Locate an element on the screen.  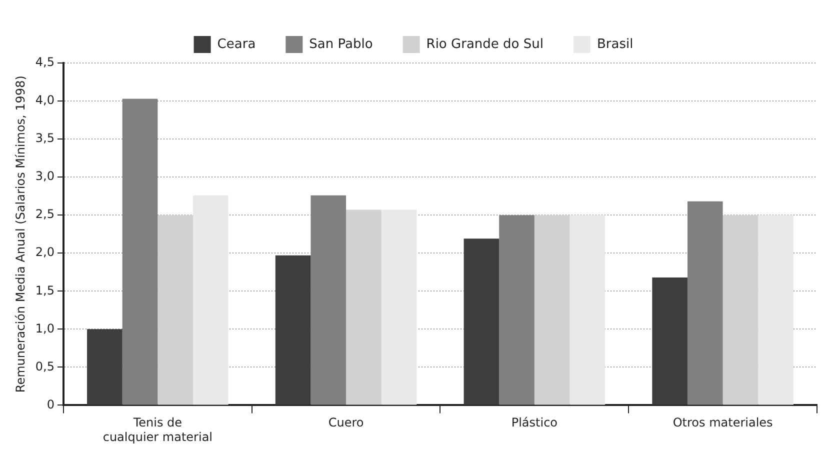
y-tick-label: 4,5 is located at coordinates (44, 62).